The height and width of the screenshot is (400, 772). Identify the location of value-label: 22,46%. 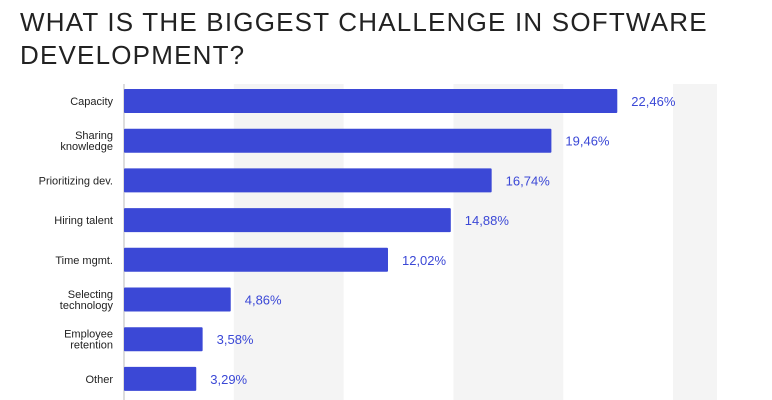
(653, 101).